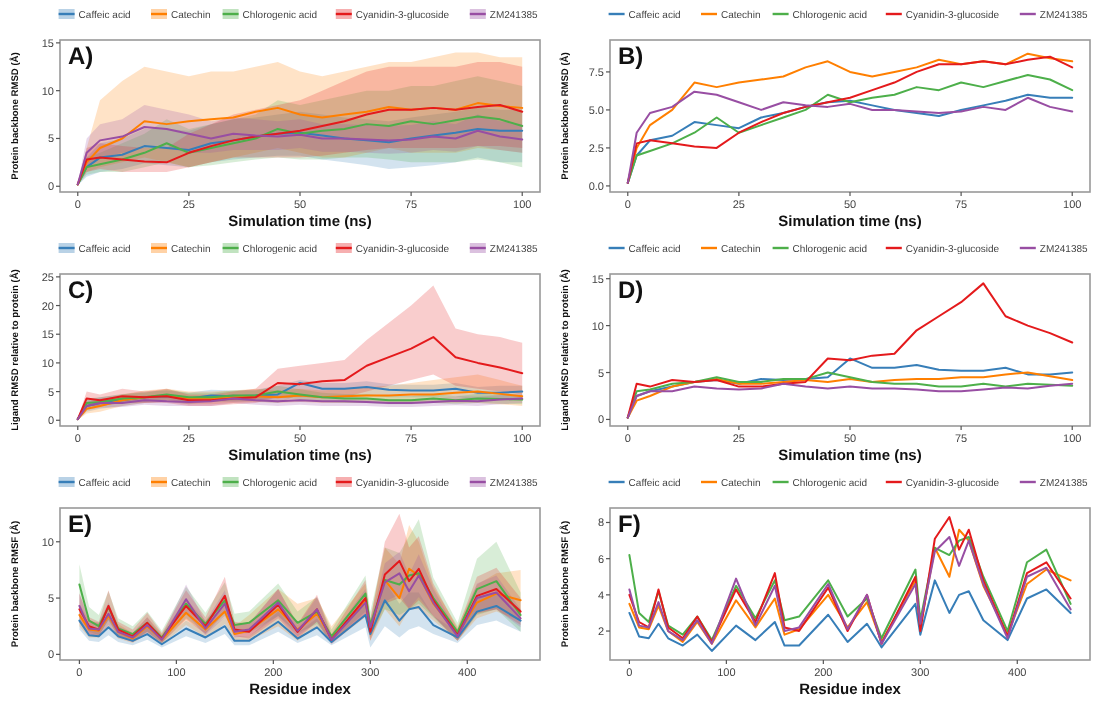 This screenshot has width=1100, height=704. What do you see at coordinates (631, 56) in the screenshot?
I see `chart-title: B)` at bounding box center [631, 56].